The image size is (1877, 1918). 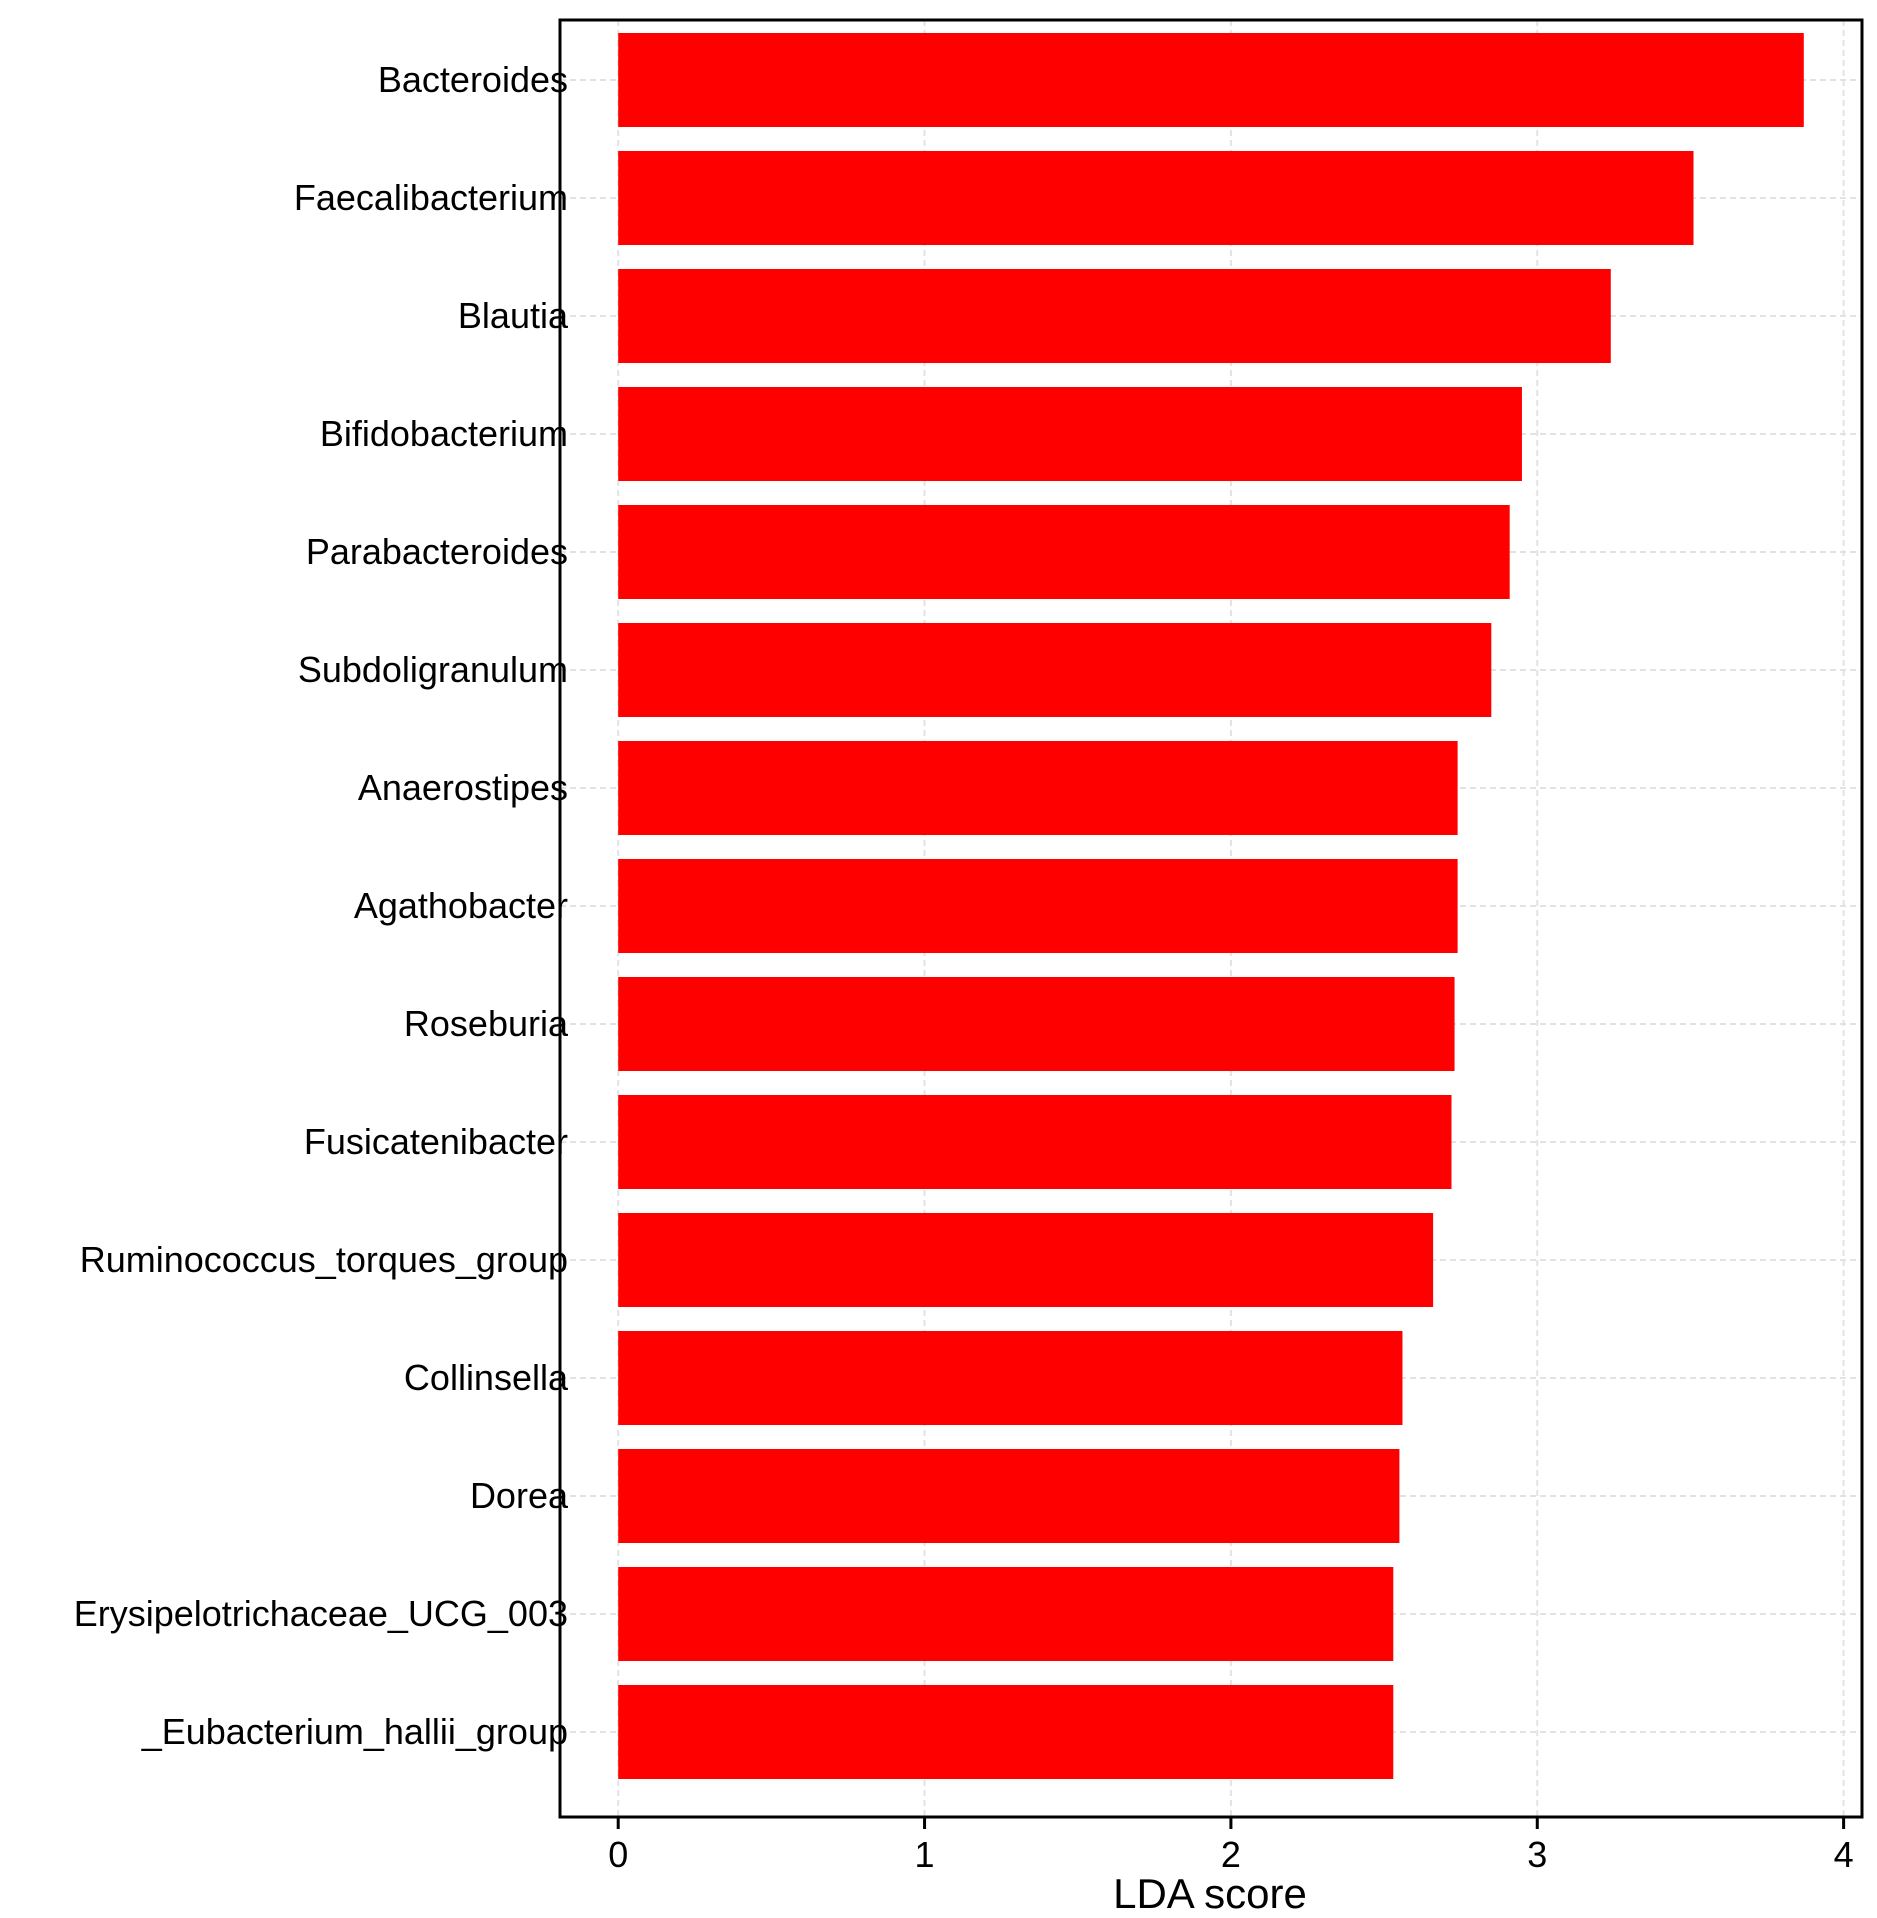 What do you see at coordinates (1210, 1893) in the screenshot?
I see `x-axis-title: LDA score` at bounding box center [1210, 1893].